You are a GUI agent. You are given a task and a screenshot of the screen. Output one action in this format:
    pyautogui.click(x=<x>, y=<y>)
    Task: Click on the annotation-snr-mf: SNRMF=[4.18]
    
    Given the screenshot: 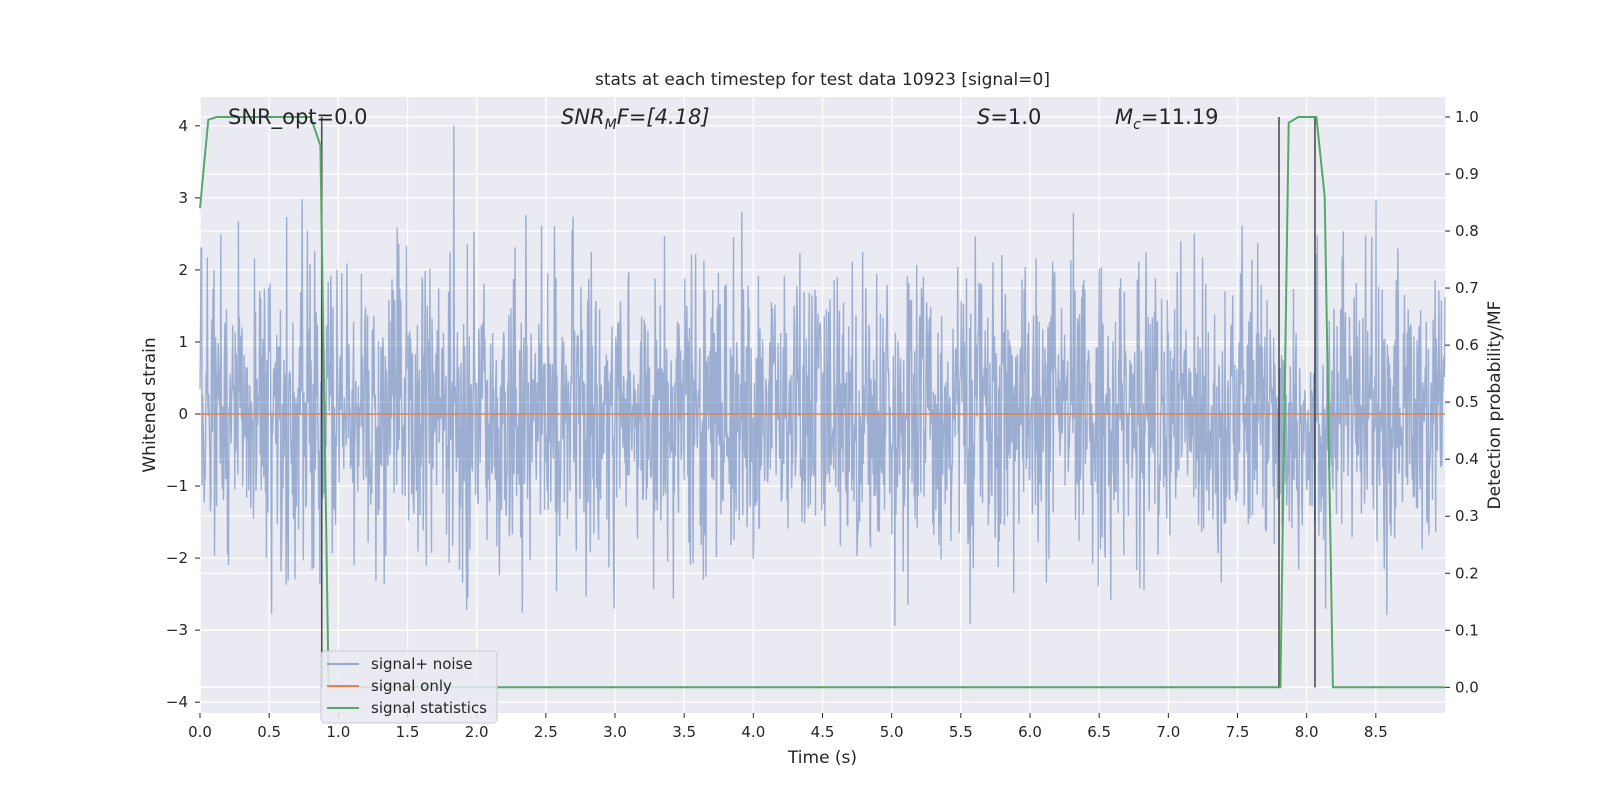 What is the action you would take?
    pyautogui.click(x=635, y=119)
    